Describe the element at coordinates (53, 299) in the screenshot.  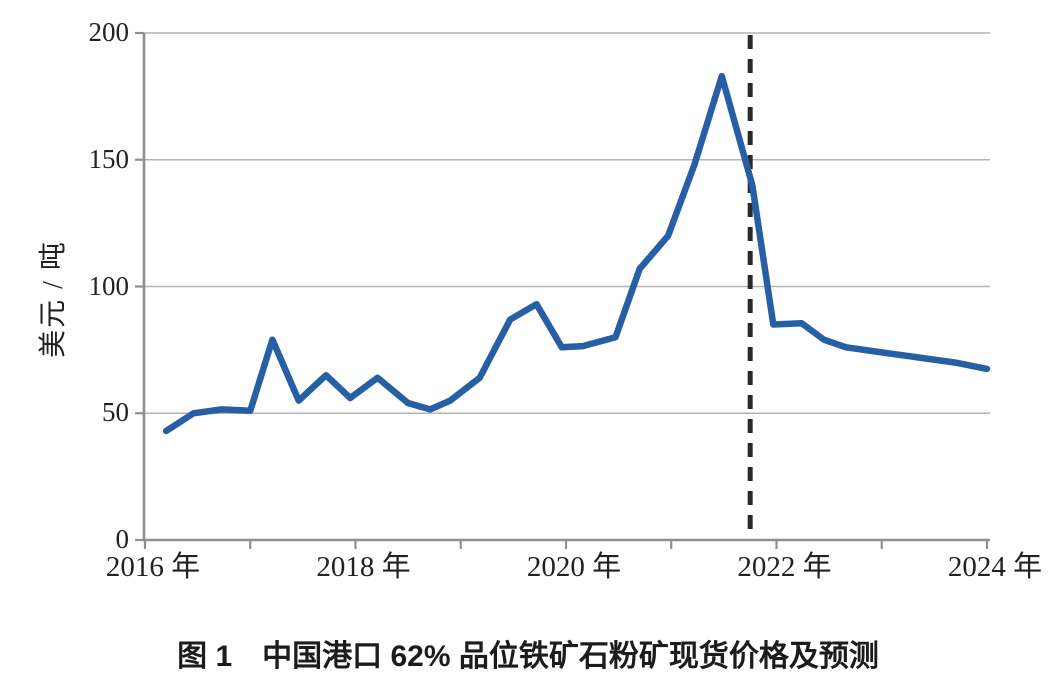
I see `y-axis-title: 美元 / 吨` at that location.